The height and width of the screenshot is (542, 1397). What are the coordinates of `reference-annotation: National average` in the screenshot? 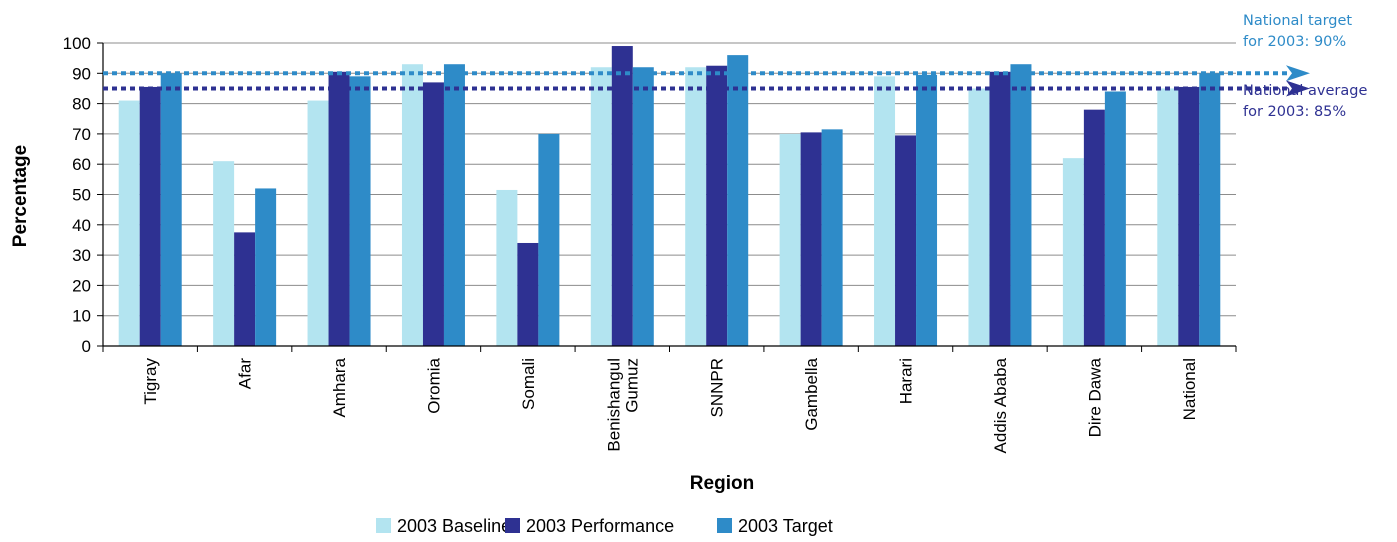 It's located at (1305, 91).